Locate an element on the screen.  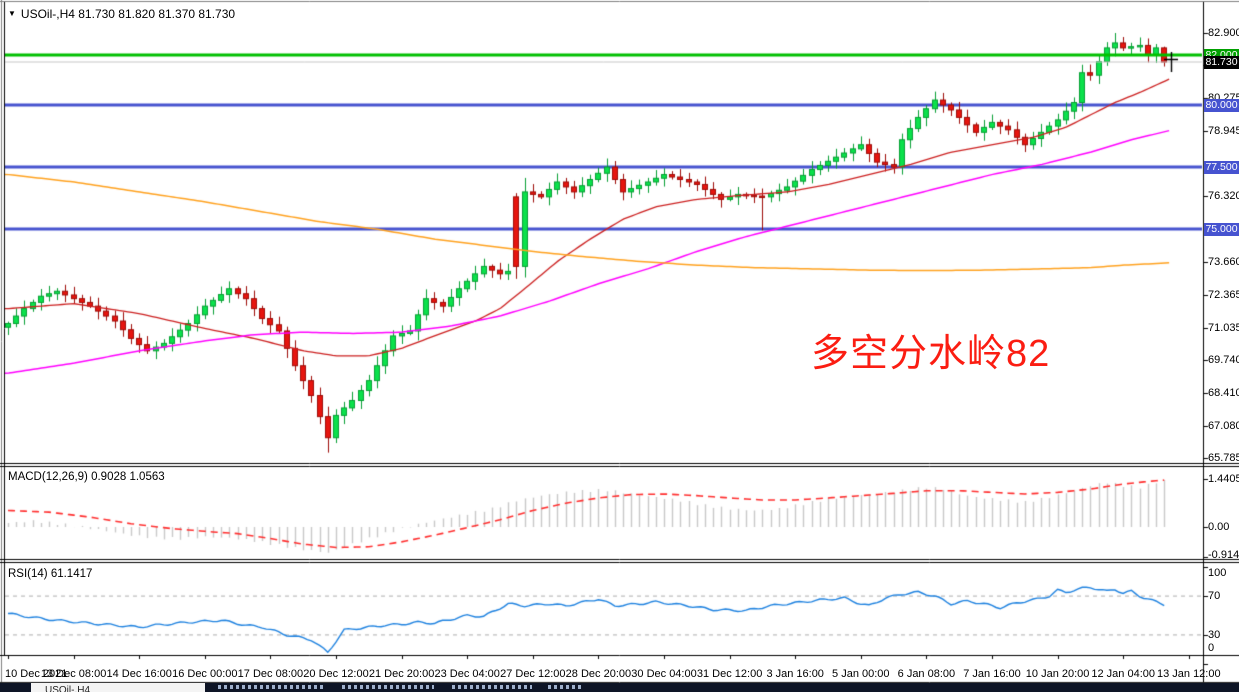
macd-tick-label: -0.9144 is located at coordinates (1223, 555).